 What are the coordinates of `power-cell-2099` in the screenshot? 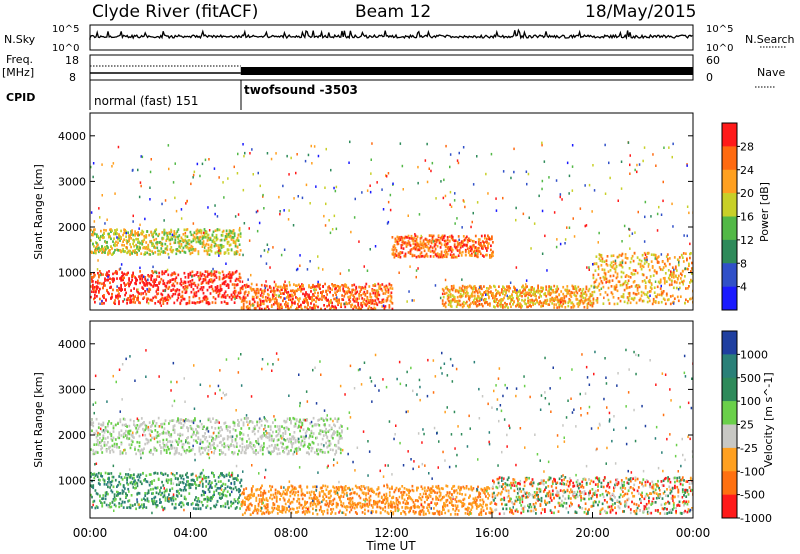 It's located at (463, 240).